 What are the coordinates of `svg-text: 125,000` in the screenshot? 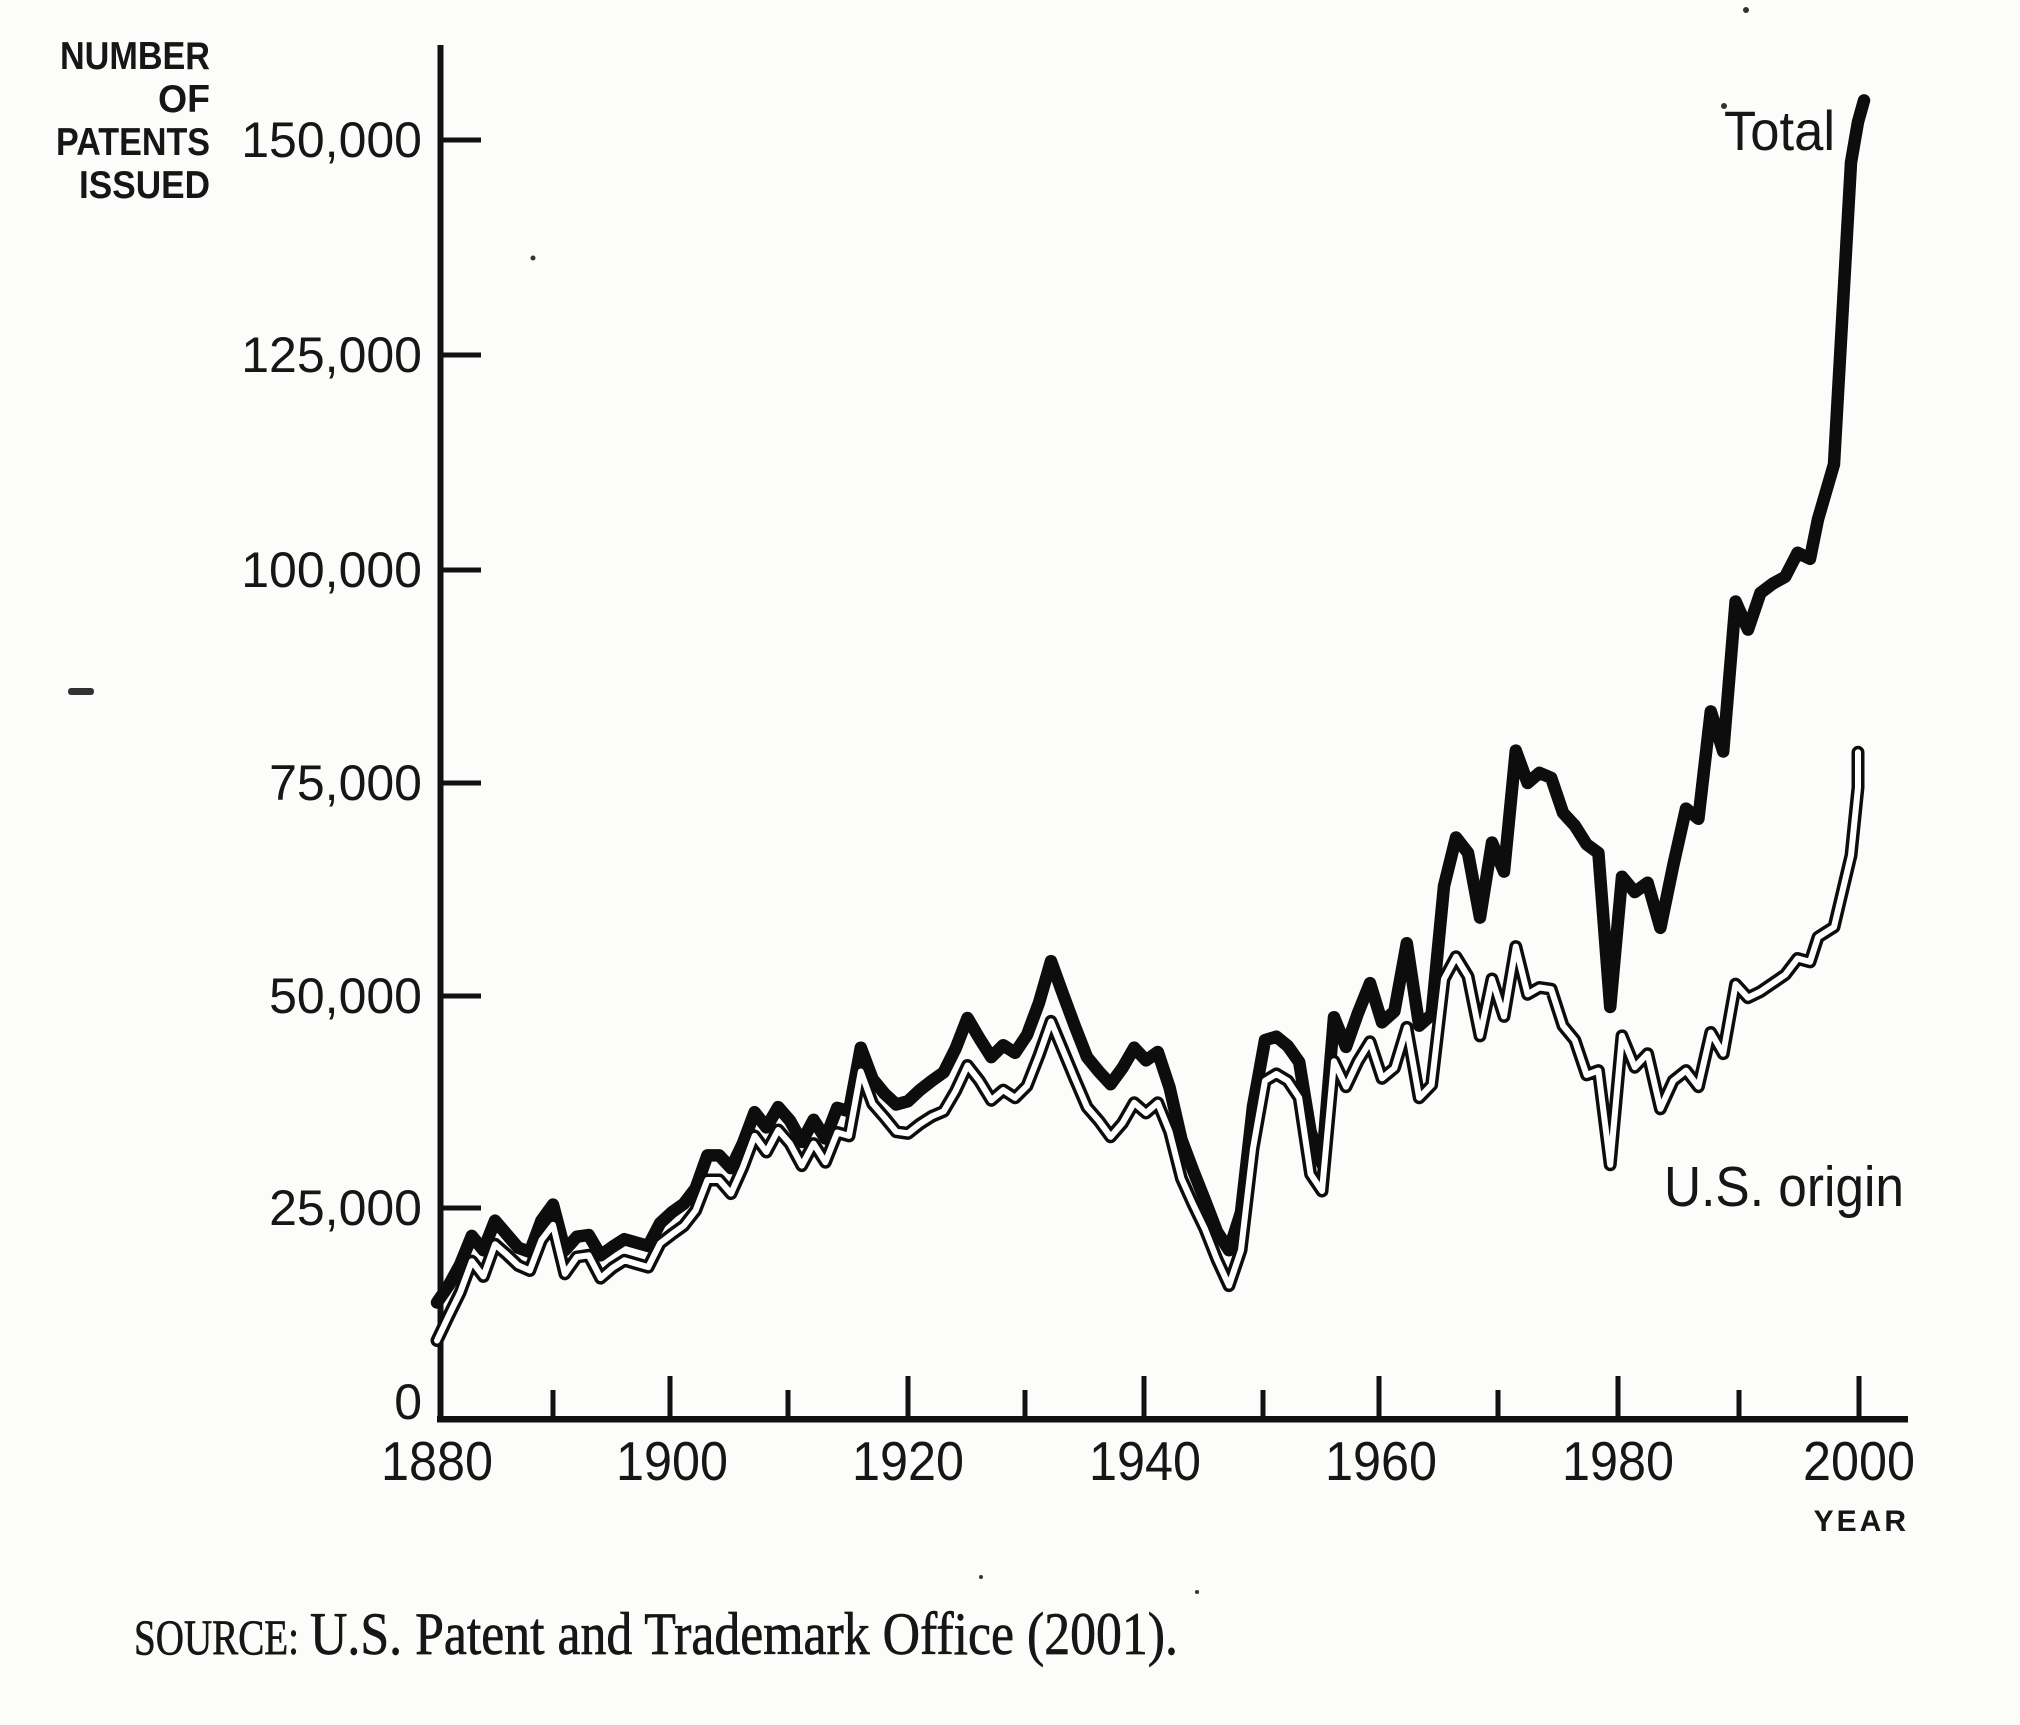 It's located at (331, 355).